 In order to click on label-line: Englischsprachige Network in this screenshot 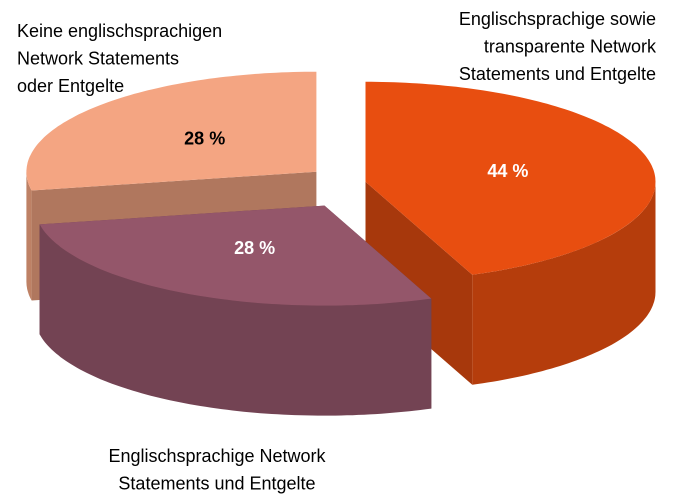, I will do `click(217, 456)`.